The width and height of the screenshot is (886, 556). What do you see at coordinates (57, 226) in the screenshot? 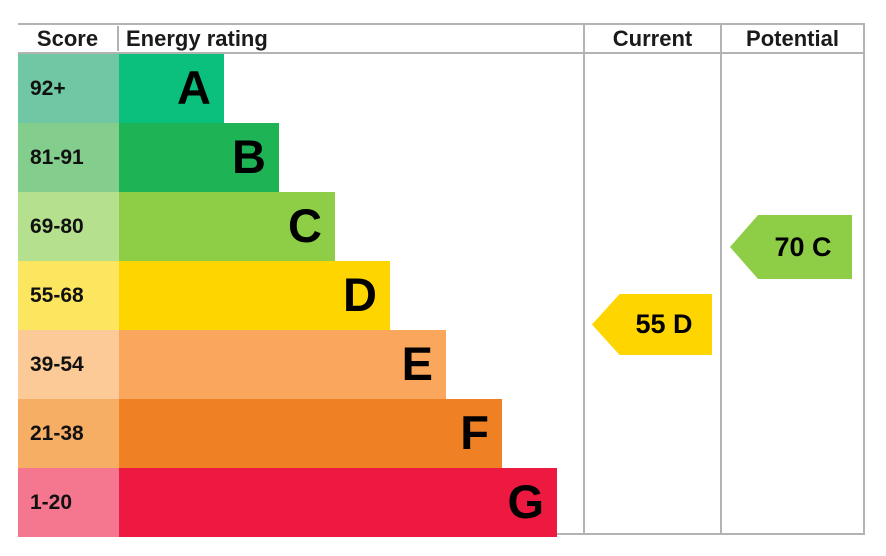
I see `band-score-label: 69-80` at bounding box center [57, 226].